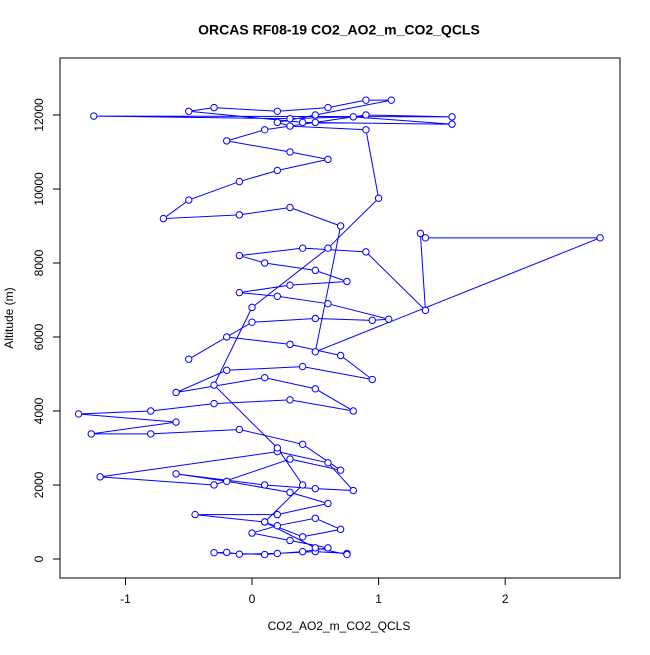 The height and width of the screenshot is (655, 650). Describe the element at coordinates (378, 599) in the screenshot. I see `x-tick-label: 1` at that location.